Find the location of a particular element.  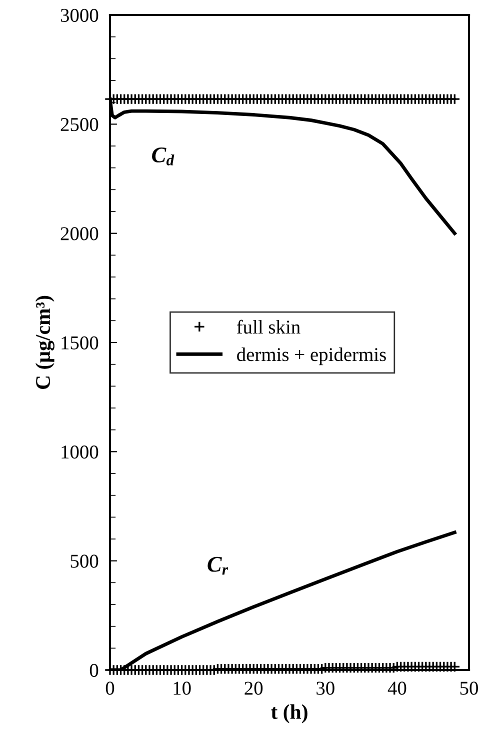

x-tick-label: 50 is located at coordinates (469, 688).